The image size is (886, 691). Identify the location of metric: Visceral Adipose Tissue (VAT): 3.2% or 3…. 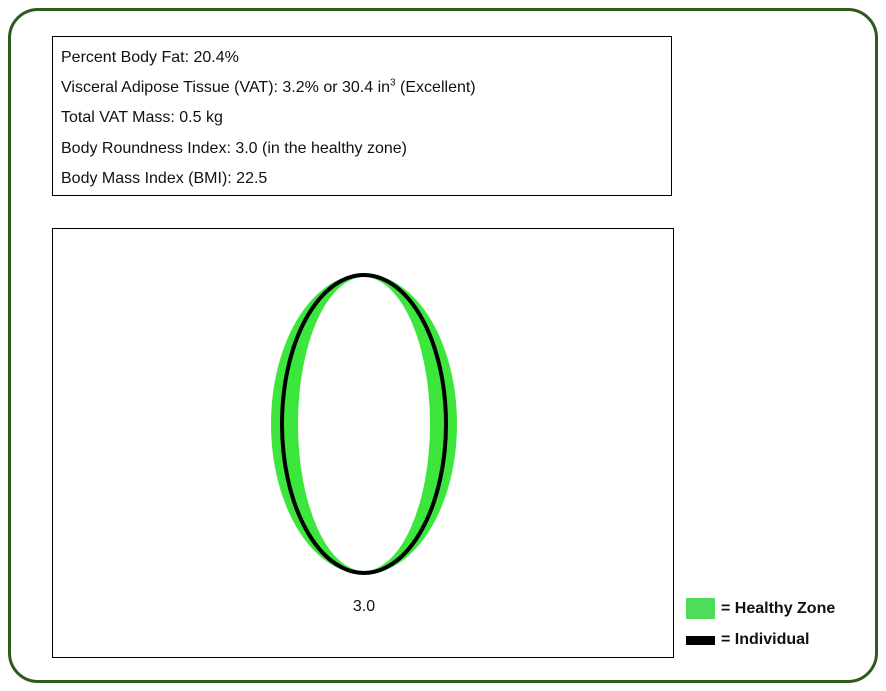
(366, 88).